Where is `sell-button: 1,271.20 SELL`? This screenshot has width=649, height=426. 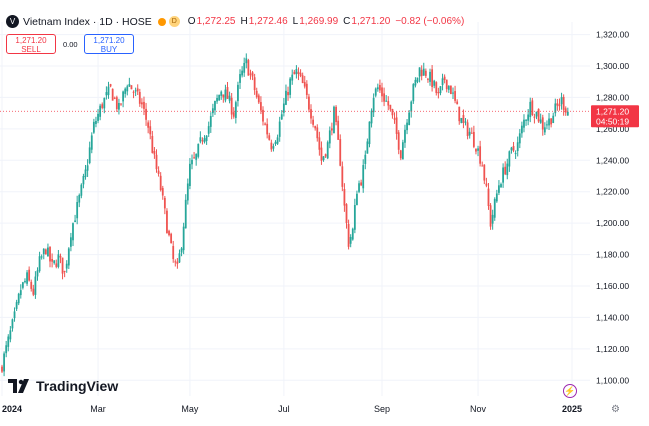 sell-button: 1,271.20 SELL is located at coordinates (31, 44).